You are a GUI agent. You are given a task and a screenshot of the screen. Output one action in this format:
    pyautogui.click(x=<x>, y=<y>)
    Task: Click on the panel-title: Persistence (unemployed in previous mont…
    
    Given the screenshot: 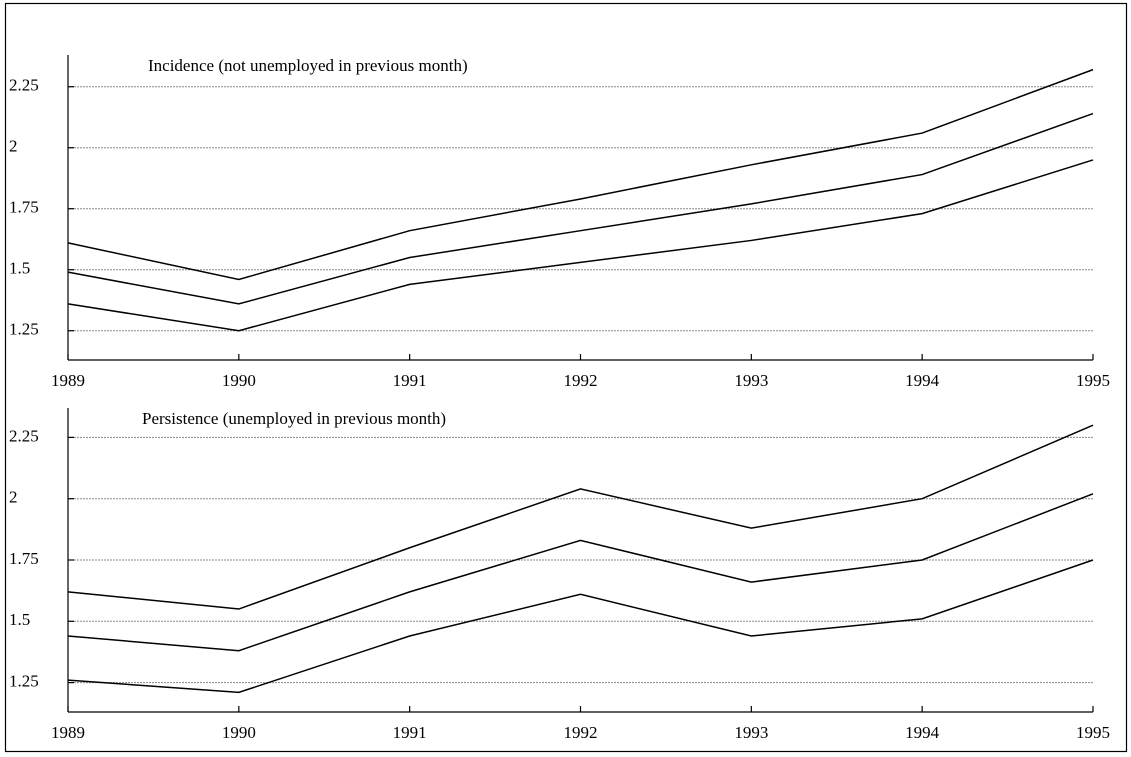 What is the action you would take?
    pyautogui.click(x=294, y=418)
    